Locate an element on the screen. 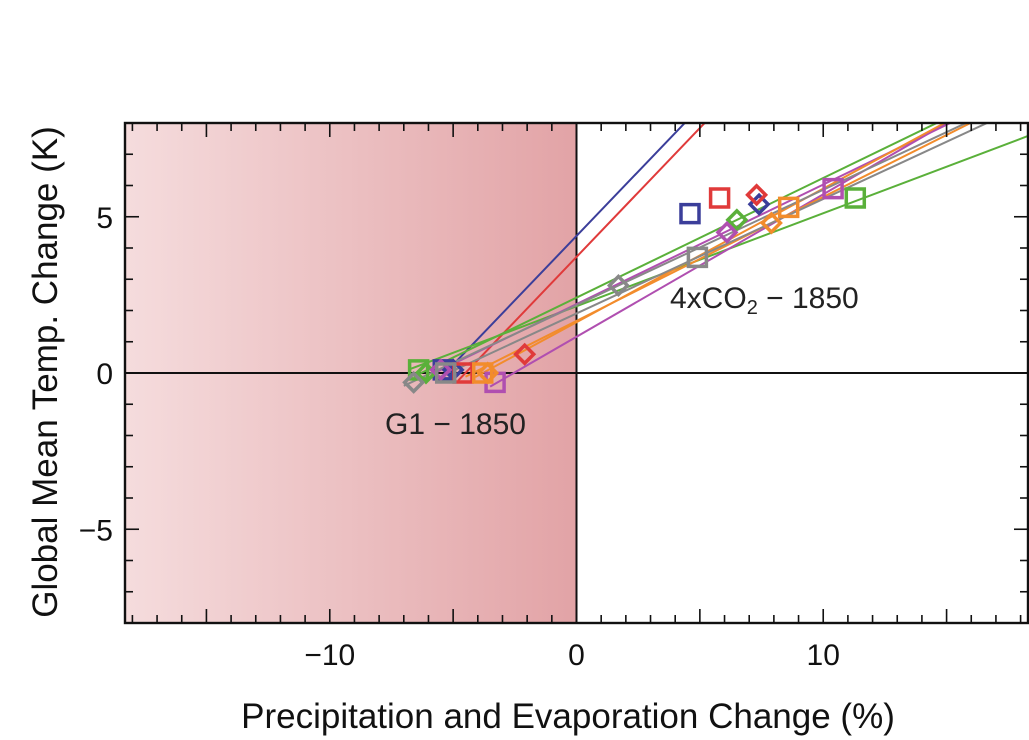 Image resolution: width=1029 pixels, height=740 pixels. y-tick-label: 0 is located at coordinates (104, 374).